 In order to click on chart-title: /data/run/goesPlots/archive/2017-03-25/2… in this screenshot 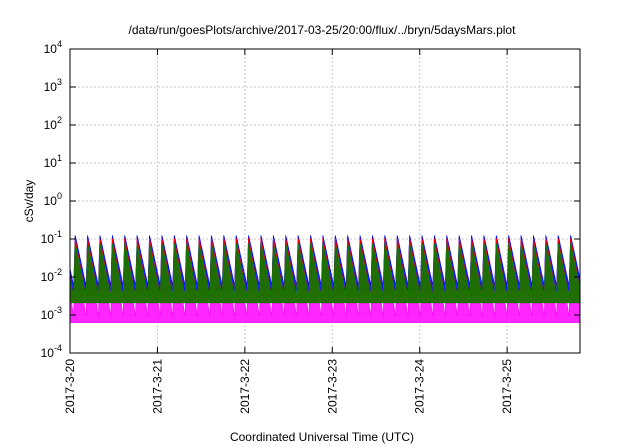, I will do `click(323, 30)`.